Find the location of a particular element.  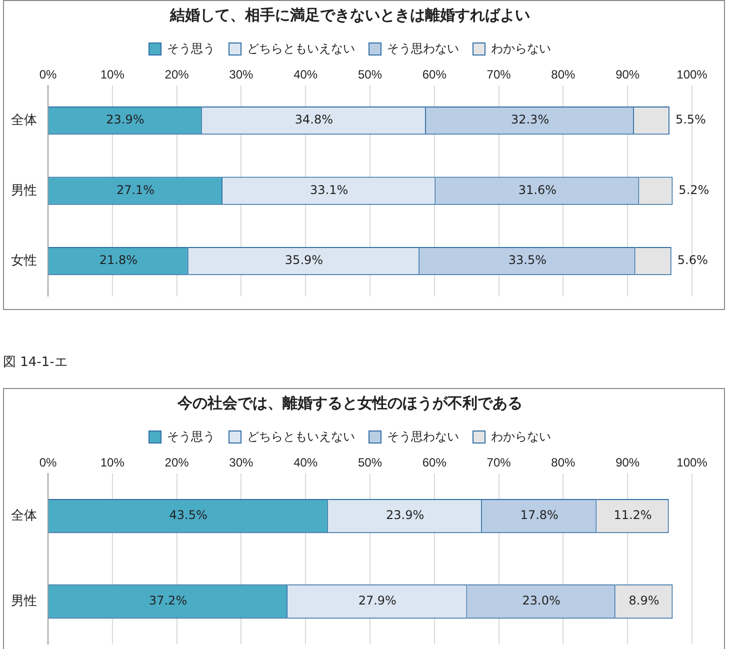

data-label: 21.8% is located at coordinates (118, 260).